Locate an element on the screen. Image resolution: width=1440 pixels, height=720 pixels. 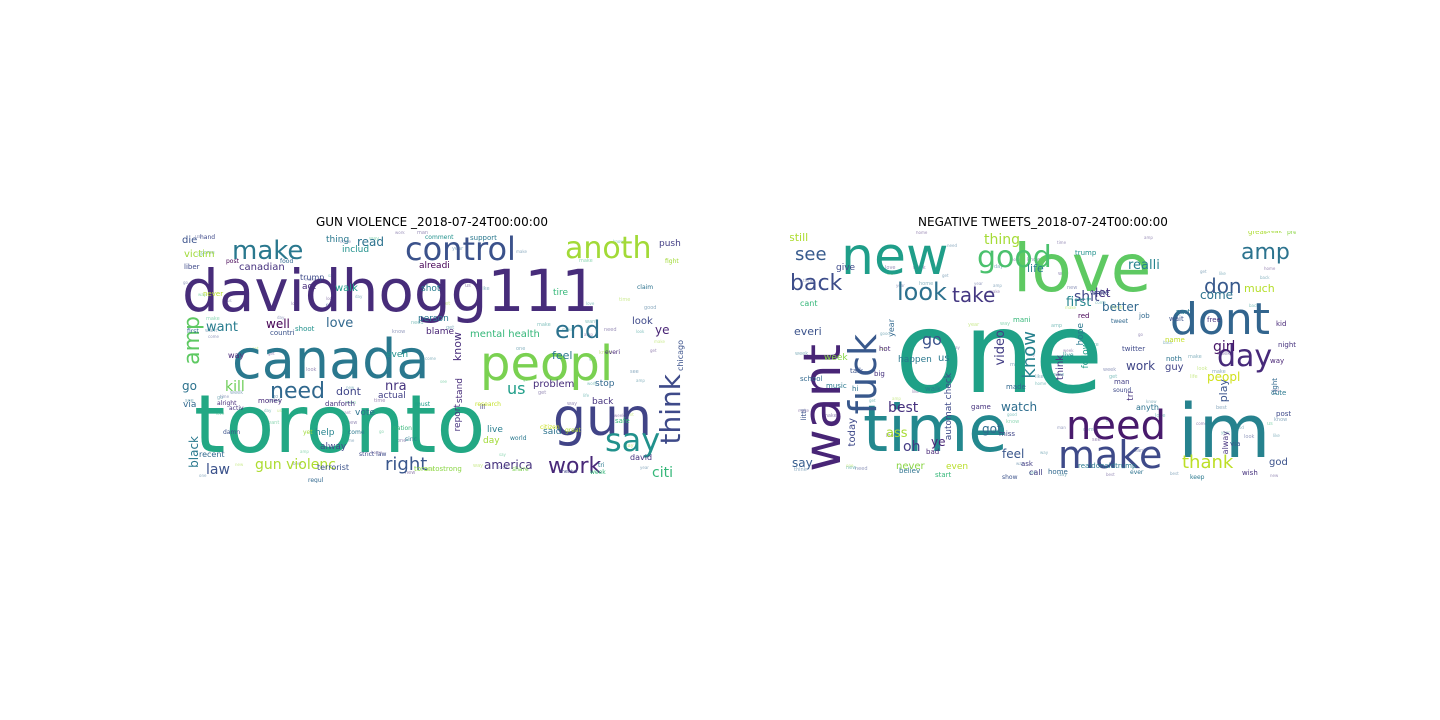
cloud-word: kid is located at coordinates (1281, 324).